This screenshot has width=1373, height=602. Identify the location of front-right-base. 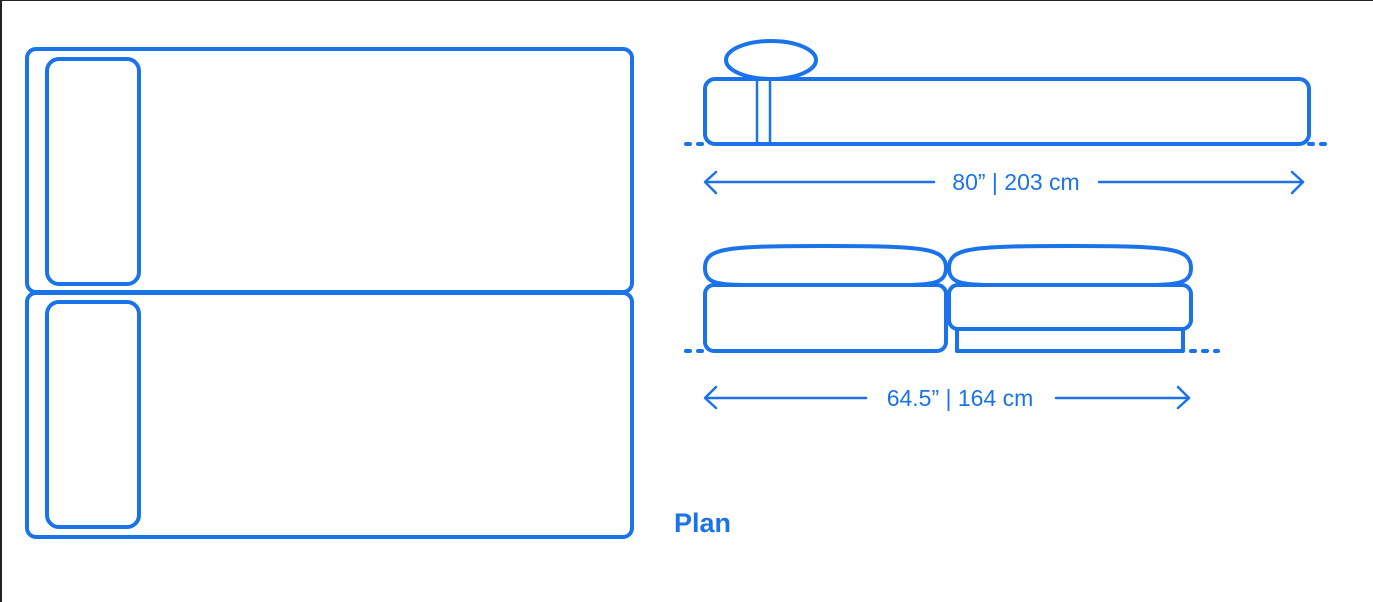
(1070, 307).